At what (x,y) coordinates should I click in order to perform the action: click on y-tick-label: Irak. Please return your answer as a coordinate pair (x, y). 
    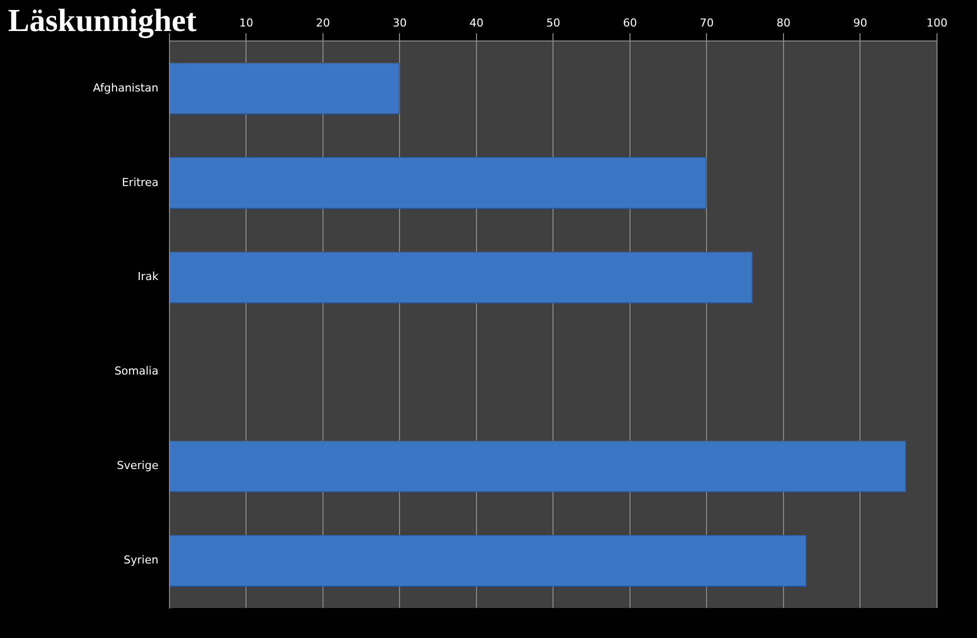
    Looking at the image, I should click on (149, 277).